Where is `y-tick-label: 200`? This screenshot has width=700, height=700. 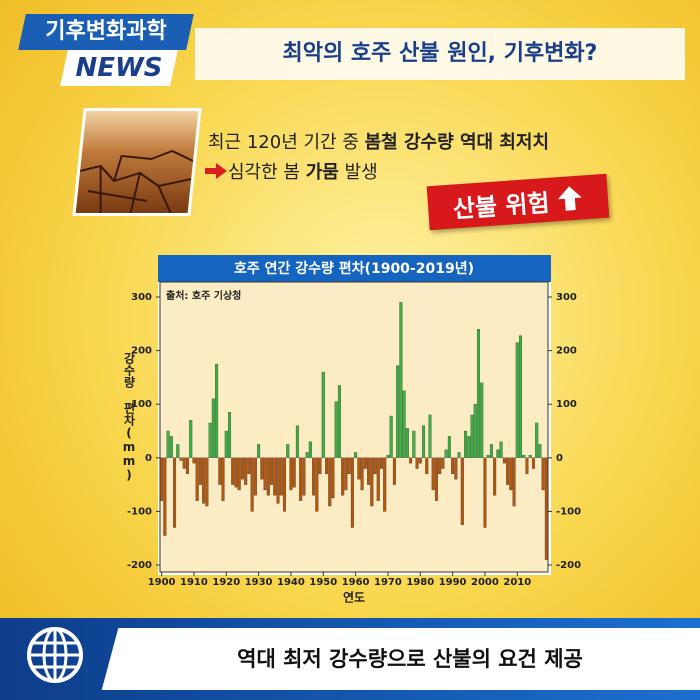
y-tick-label: 200 is located at coordinates (141, 351).